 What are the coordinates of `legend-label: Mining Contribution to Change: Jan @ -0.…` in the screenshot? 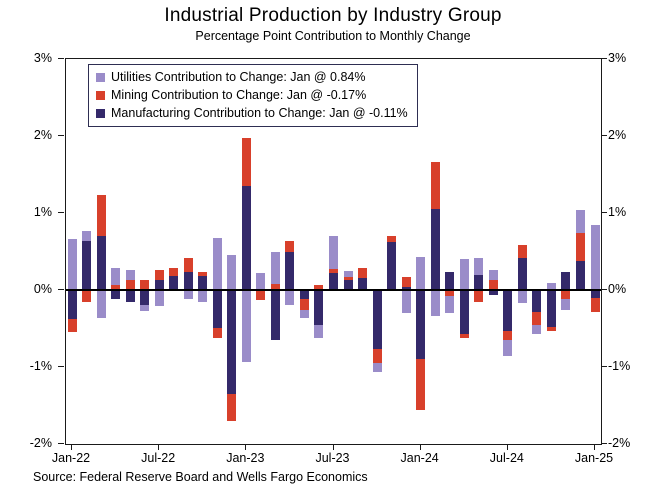 It's located at (239, 95).